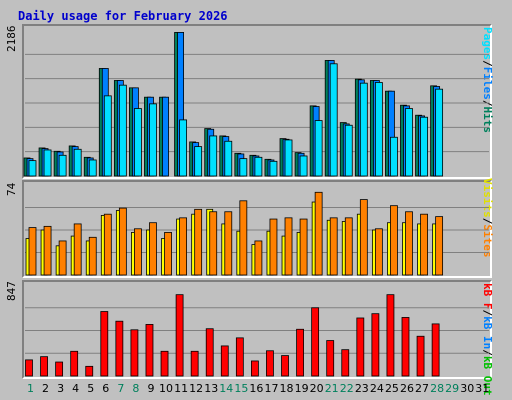 The width and height of the screenshot is (512, 400). What do you see at coordinates (437, 388) in the screenshot?
I see `day-tick-label: 28` at bounding box center [437, 388].